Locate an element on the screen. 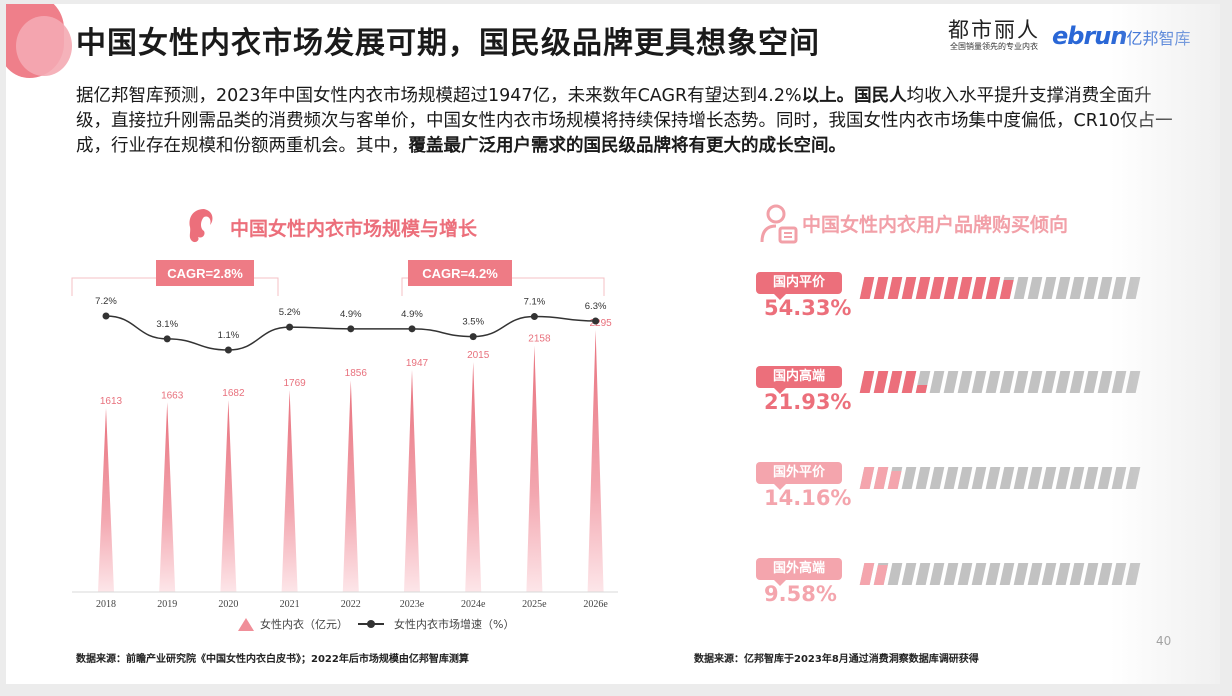 Image resolution: width=1232 pixels, height=696 pixels. growth-rate-label: 3.1% is located at coordinates (167, 324).